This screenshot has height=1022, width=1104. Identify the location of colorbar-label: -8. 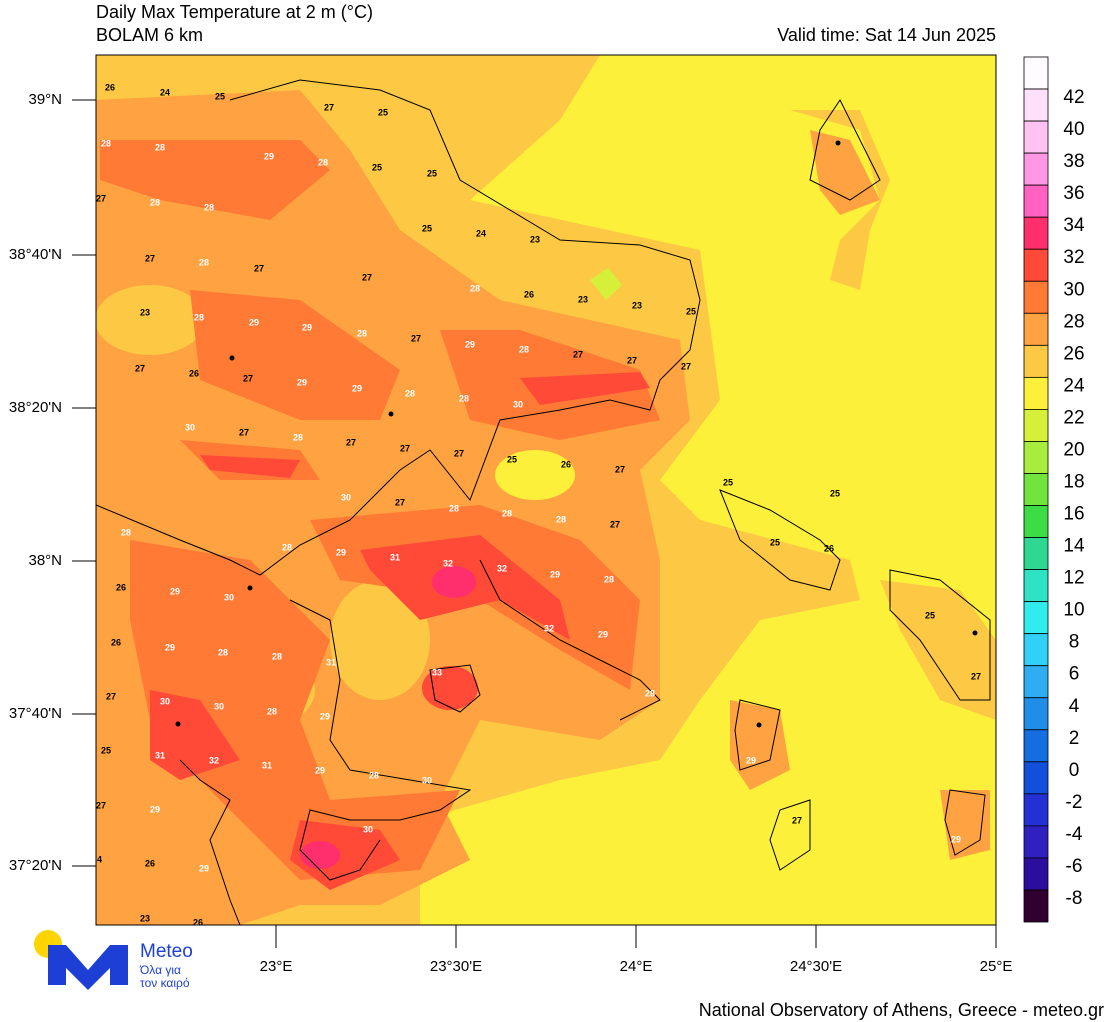
(1074, 898).